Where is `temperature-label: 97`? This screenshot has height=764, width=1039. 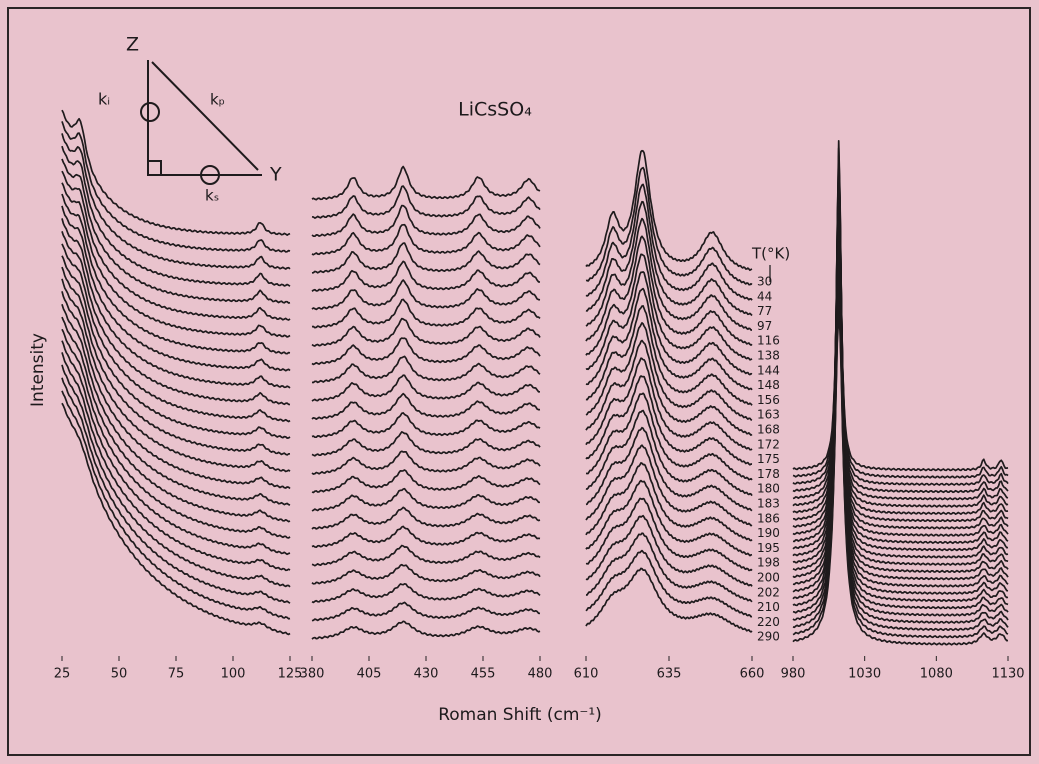
temperature-label: 97 is located at coordinates (764, 326).